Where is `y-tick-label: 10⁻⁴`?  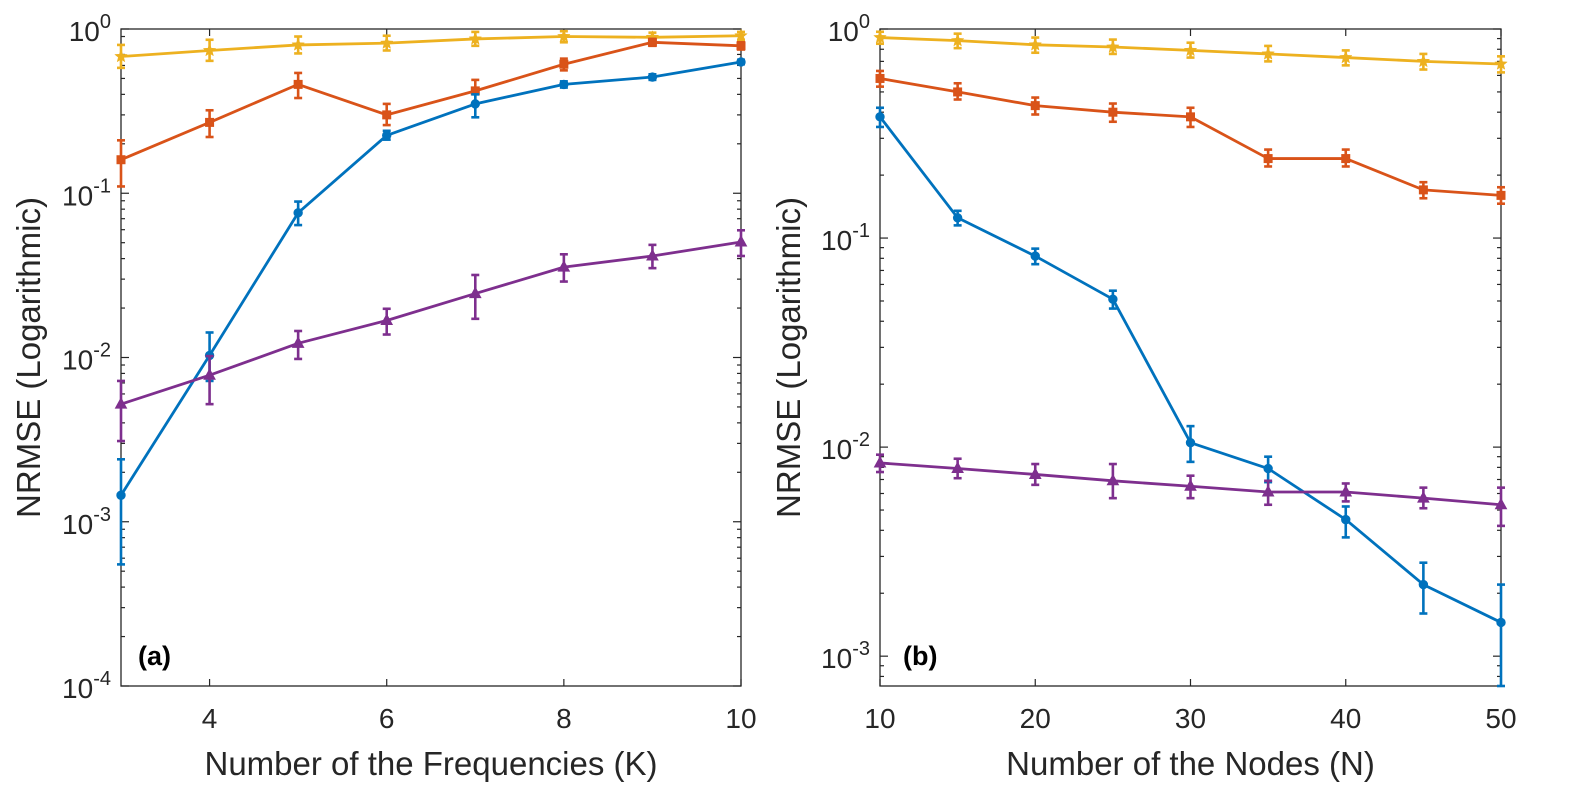
y-tick-label: 10⁻⁴ is located at coordinates (86, 686).